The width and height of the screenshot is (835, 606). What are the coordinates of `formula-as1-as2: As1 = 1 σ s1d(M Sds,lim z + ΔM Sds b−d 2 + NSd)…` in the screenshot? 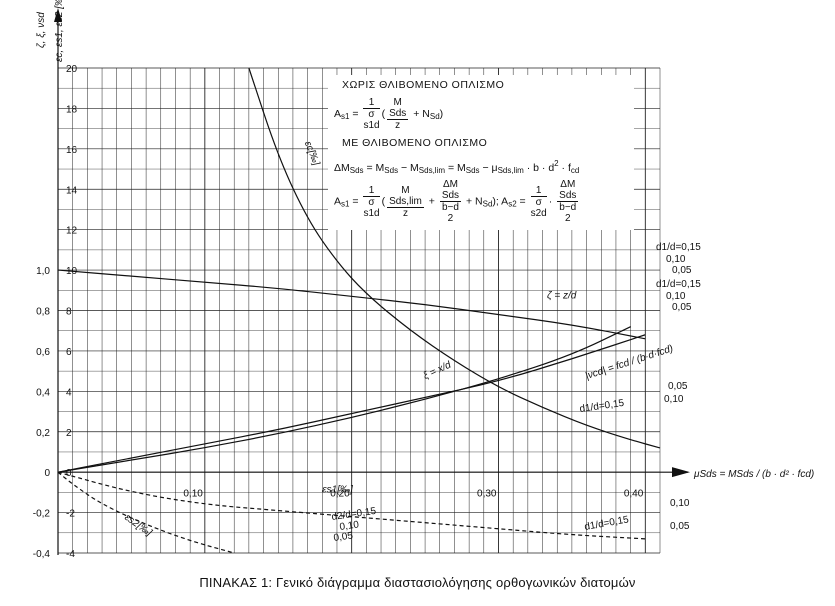 It's located at (456, 201).